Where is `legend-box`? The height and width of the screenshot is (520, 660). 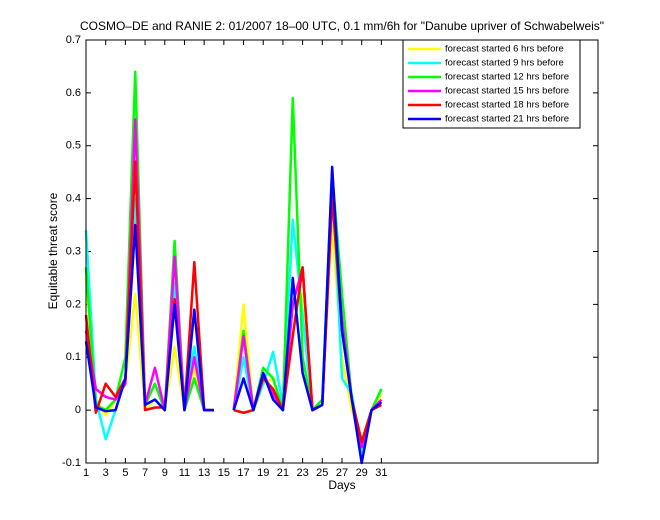 legend-box is located at coordinates (491, 84).